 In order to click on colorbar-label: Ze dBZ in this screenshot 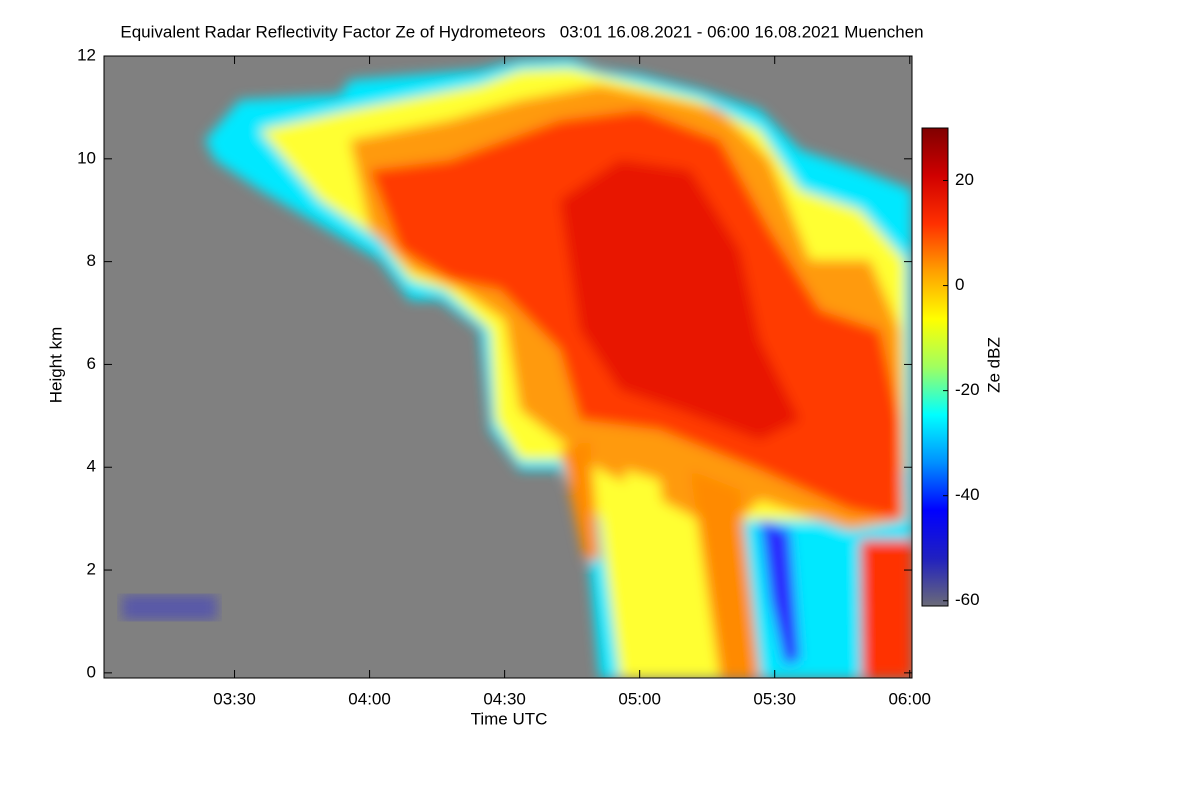, I will do `click(993, 365)`.